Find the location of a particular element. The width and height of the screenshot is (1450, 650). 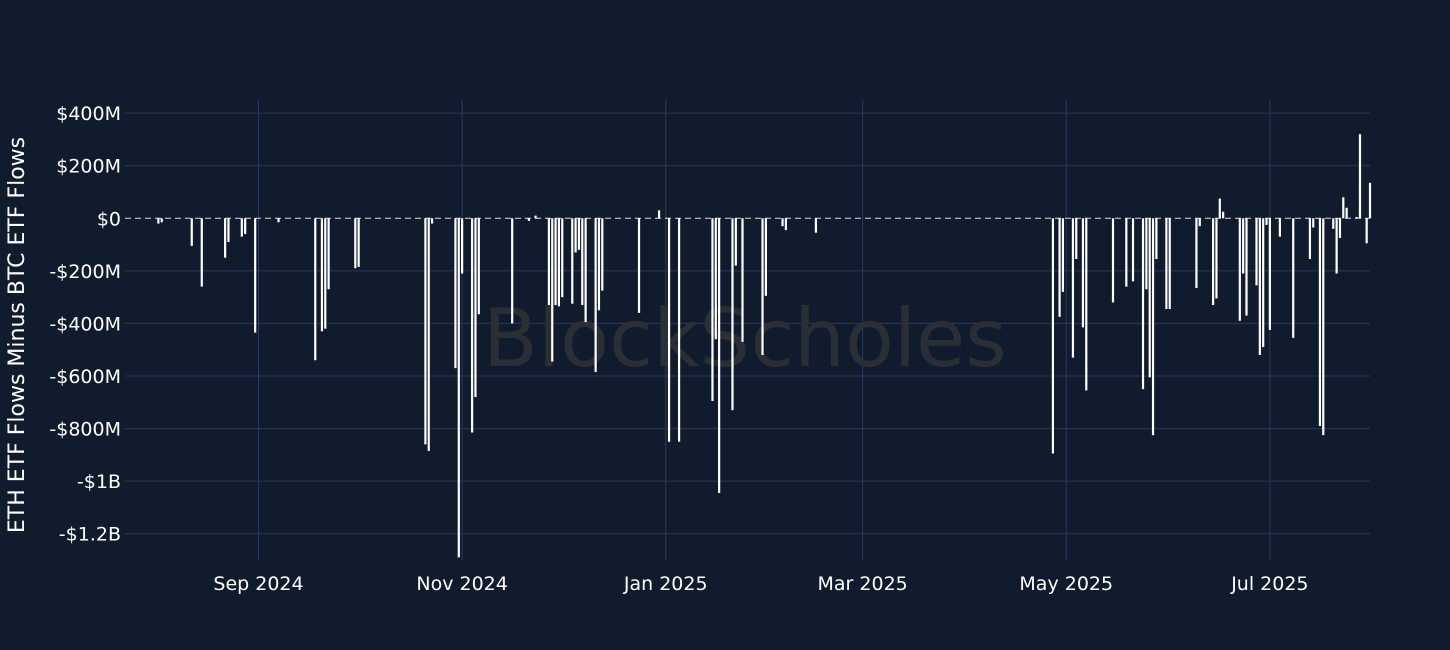

y-tick-label: $400M is located at coordinates (88, 114).